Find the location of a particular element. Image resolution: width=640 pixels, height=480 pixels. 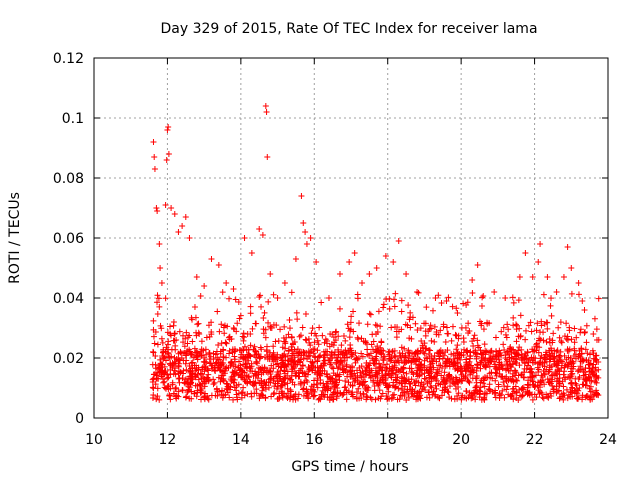

x-tick-label: 24 is located at coordinates (608, 440).